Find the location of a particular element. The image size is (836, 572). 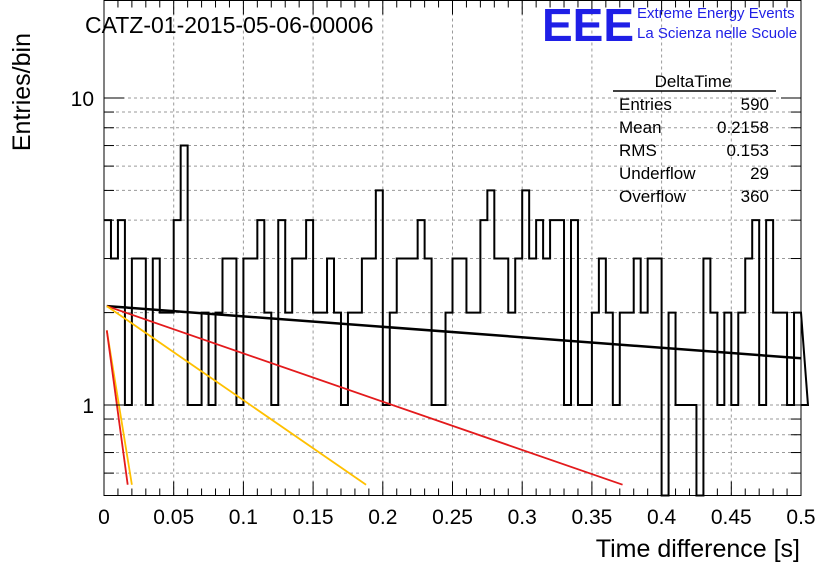

x-tick-label: 0.45 is located at coordinates (731, 517).